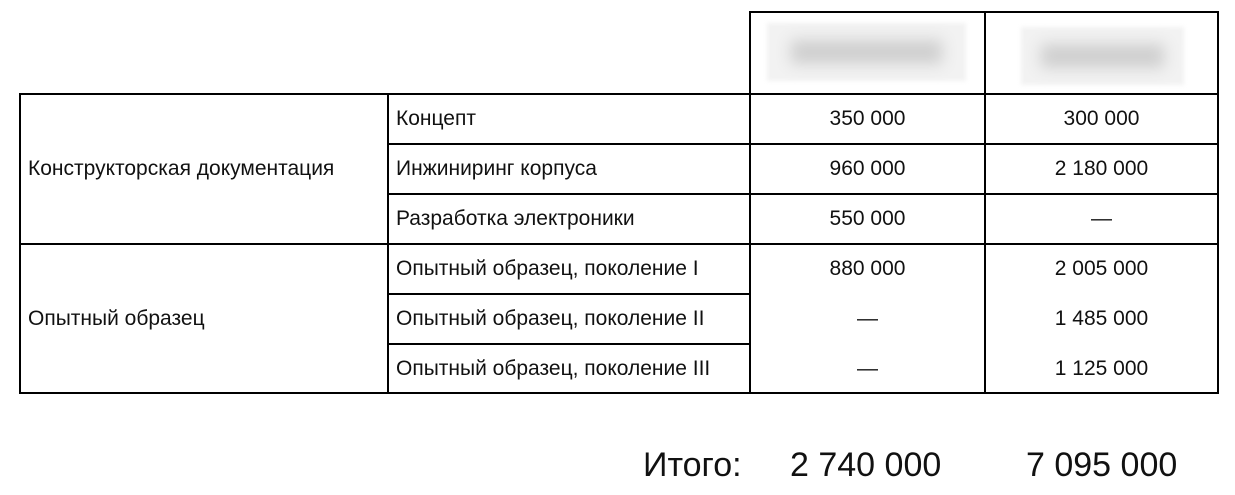 This screenshot has height=495, width=1235. What do you see at coordinates (1101, 218) in the screenshot?
I see `value-b: —` at bounding box center [1101, 218].